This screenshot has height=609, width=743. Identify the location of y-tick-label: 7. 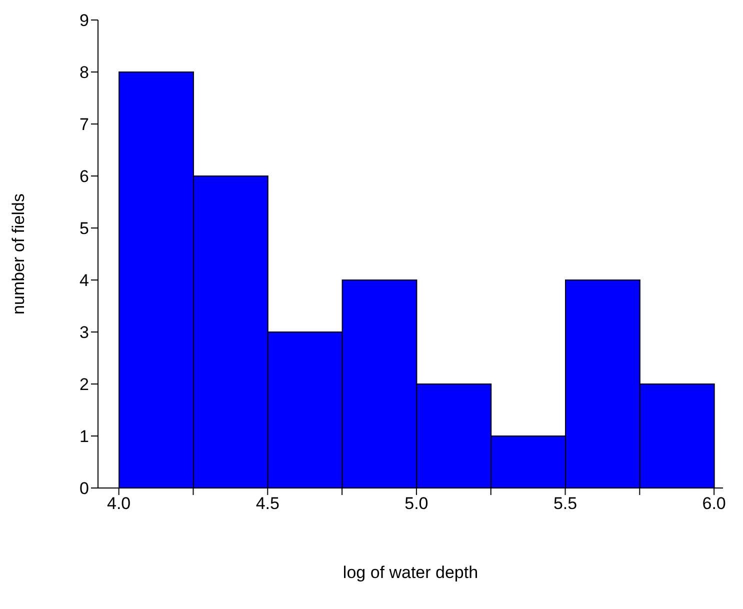
(84, 124).